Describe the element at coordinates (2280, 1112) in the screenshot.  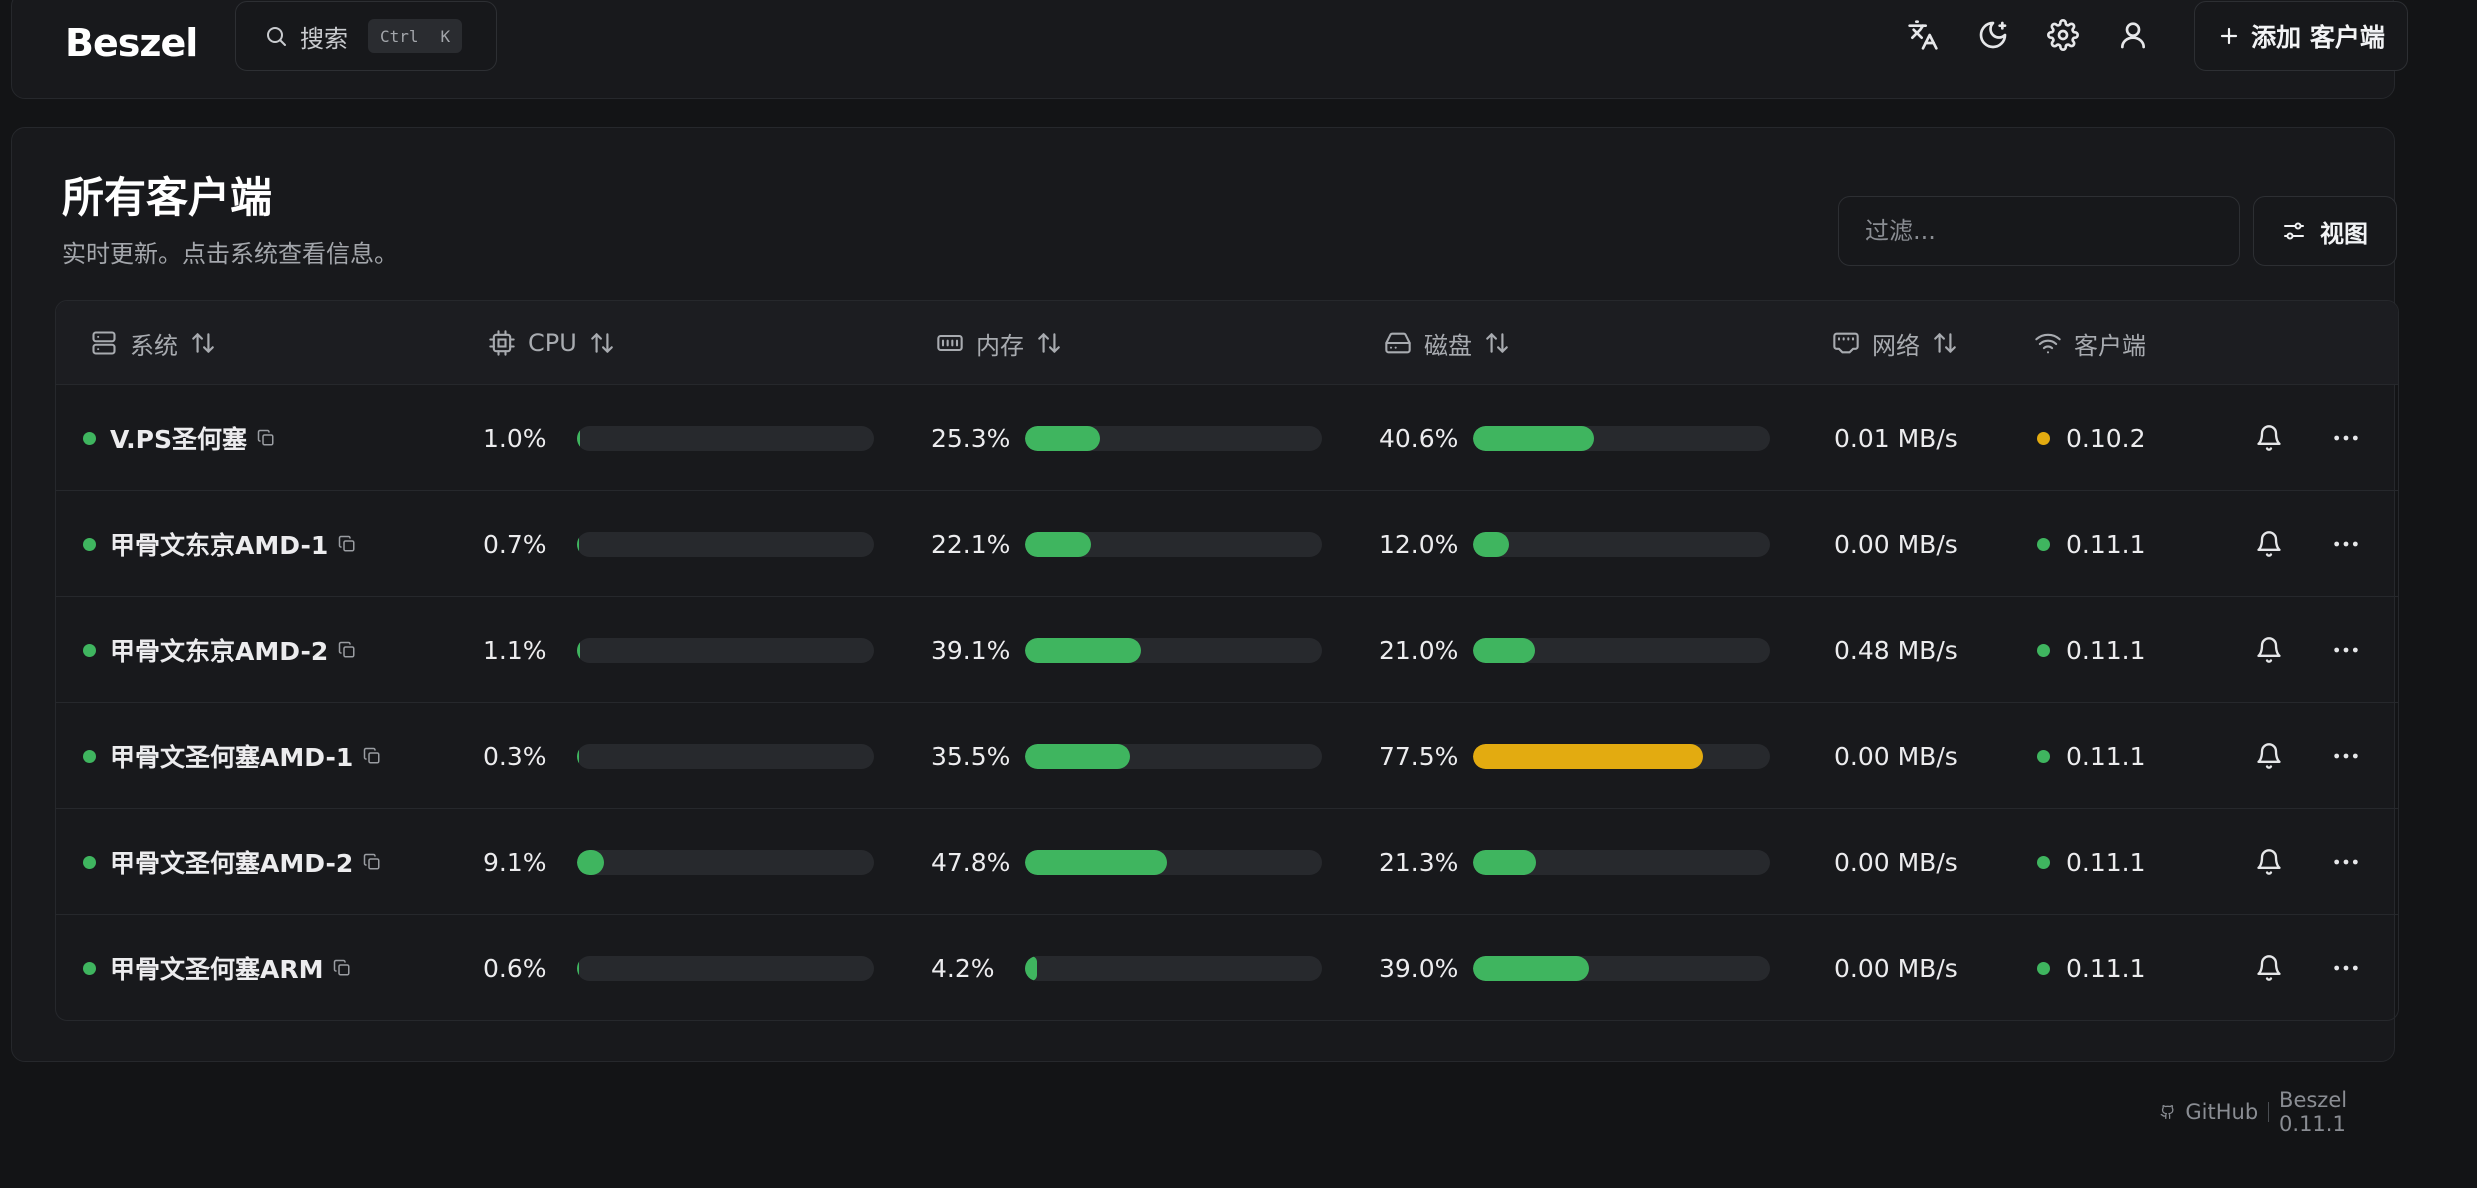
I see `footer: GitHub Beszel 0.11.1` at that location.